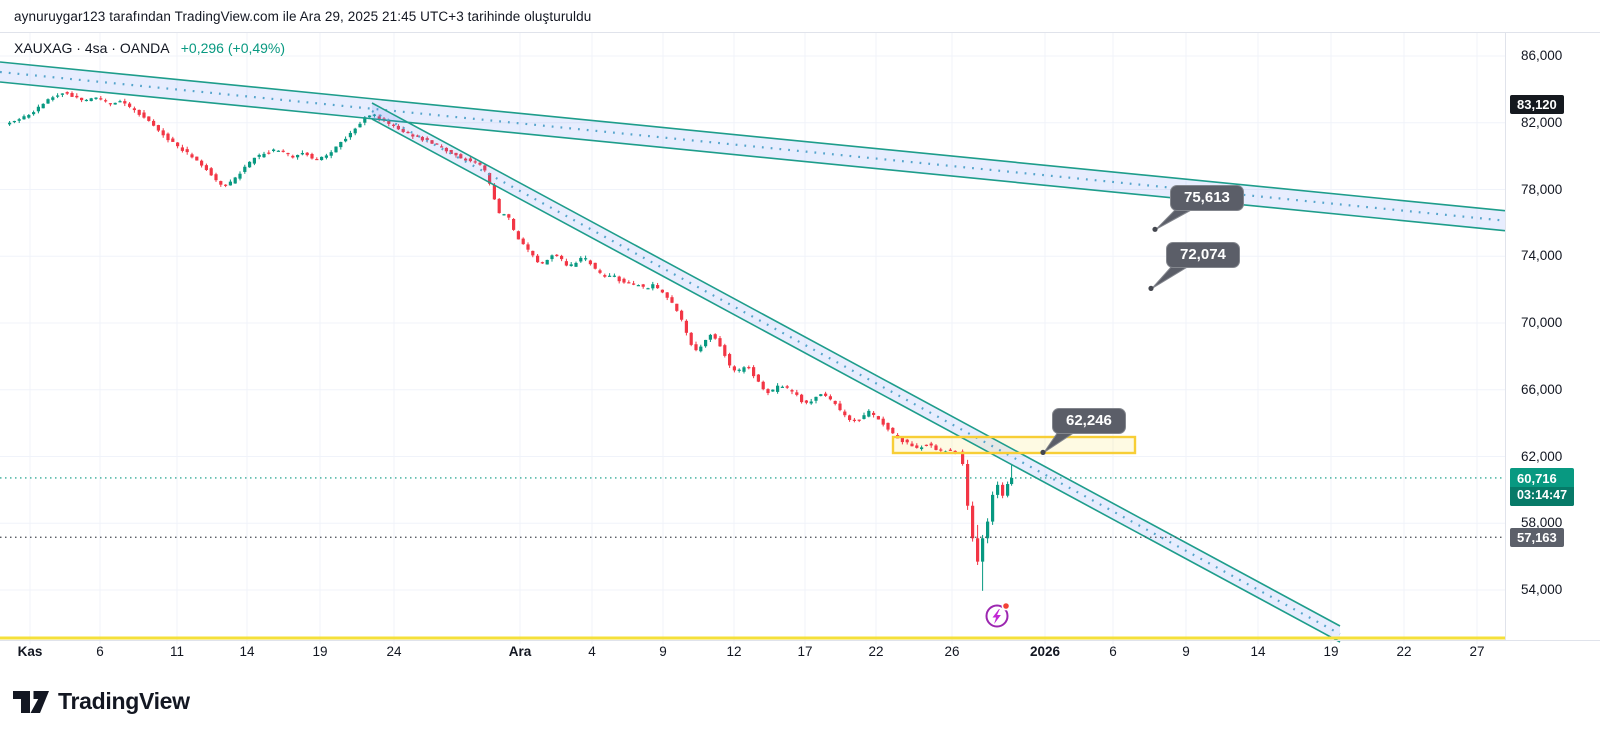  I want to click on bar-countdown: 03:14:47, so click(1542, 496).